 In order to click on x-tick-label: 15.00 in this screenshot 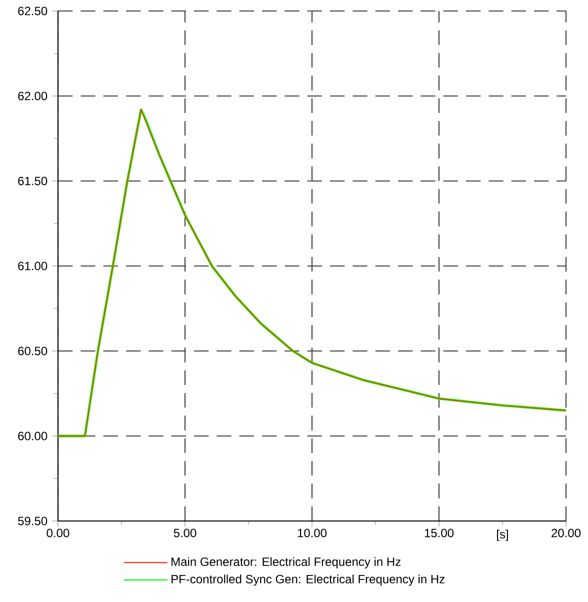, I will do `click(439, 533)`.